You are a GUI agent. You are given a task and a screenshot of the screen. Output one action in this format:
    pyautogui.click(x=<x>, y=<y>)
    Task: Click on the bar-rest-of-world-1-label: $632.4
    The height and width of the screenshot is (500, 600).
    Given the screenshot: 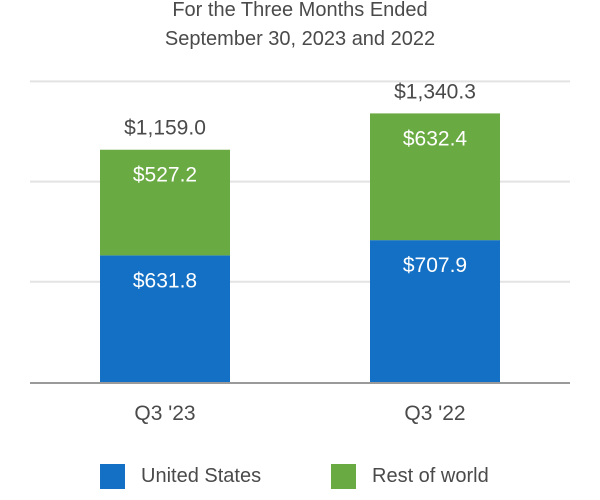 What is the action you would take?
    pyautogui.click(x=435, y=138)
    